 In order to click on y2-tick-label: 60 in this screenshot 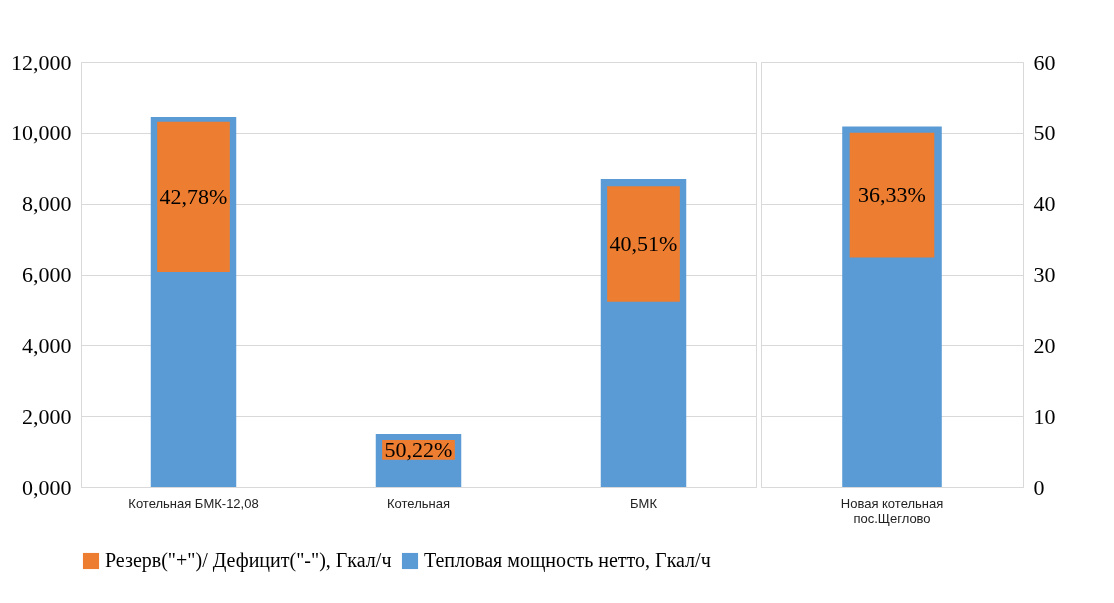, I will do `click(1044, 62)`.